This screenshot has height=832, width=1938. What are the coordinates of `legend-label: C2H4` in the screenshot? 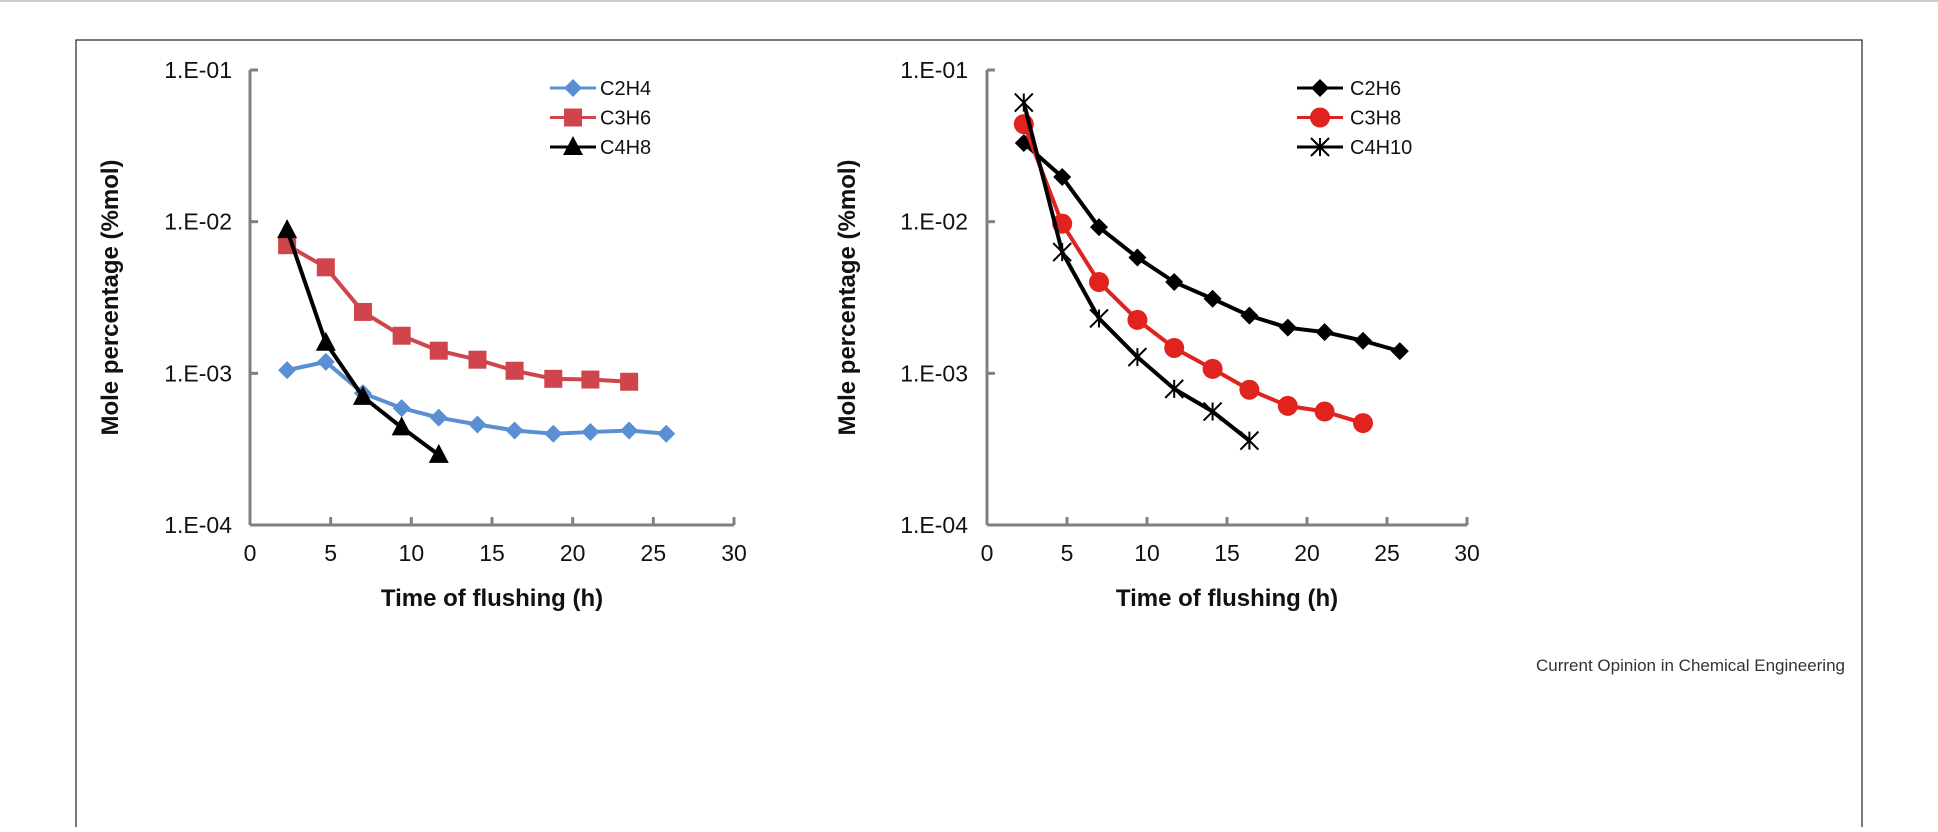 It's located at (625, 89).